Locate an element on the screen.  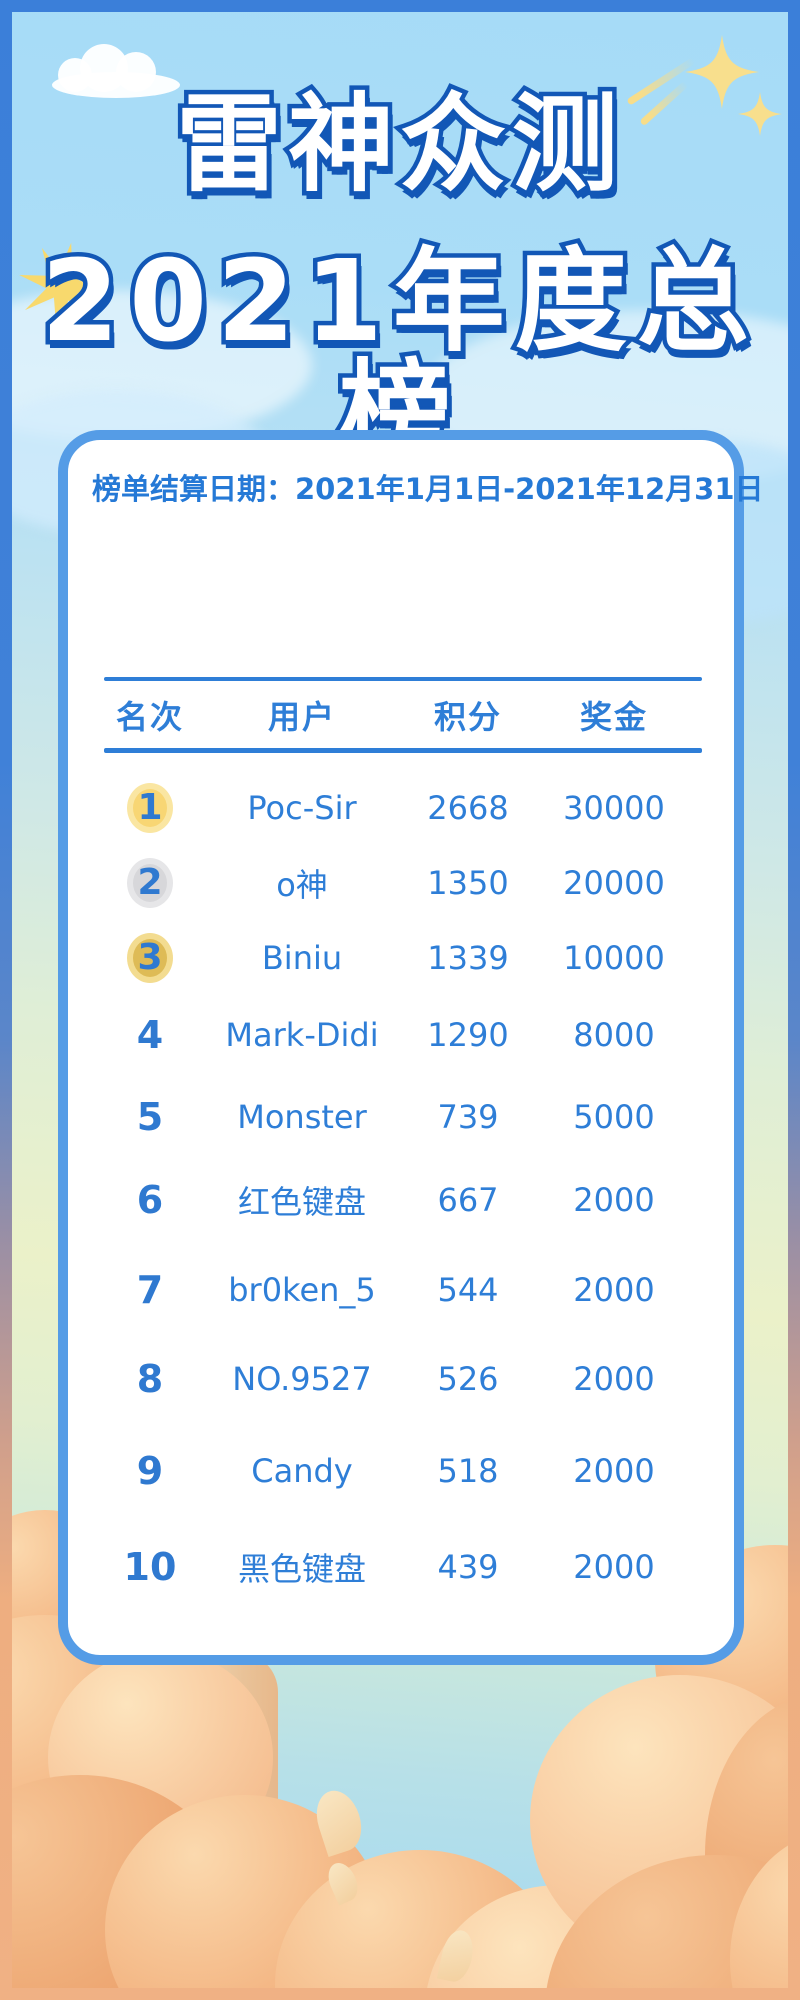
rank-medal: 2 is located at coordinates (150, 883).